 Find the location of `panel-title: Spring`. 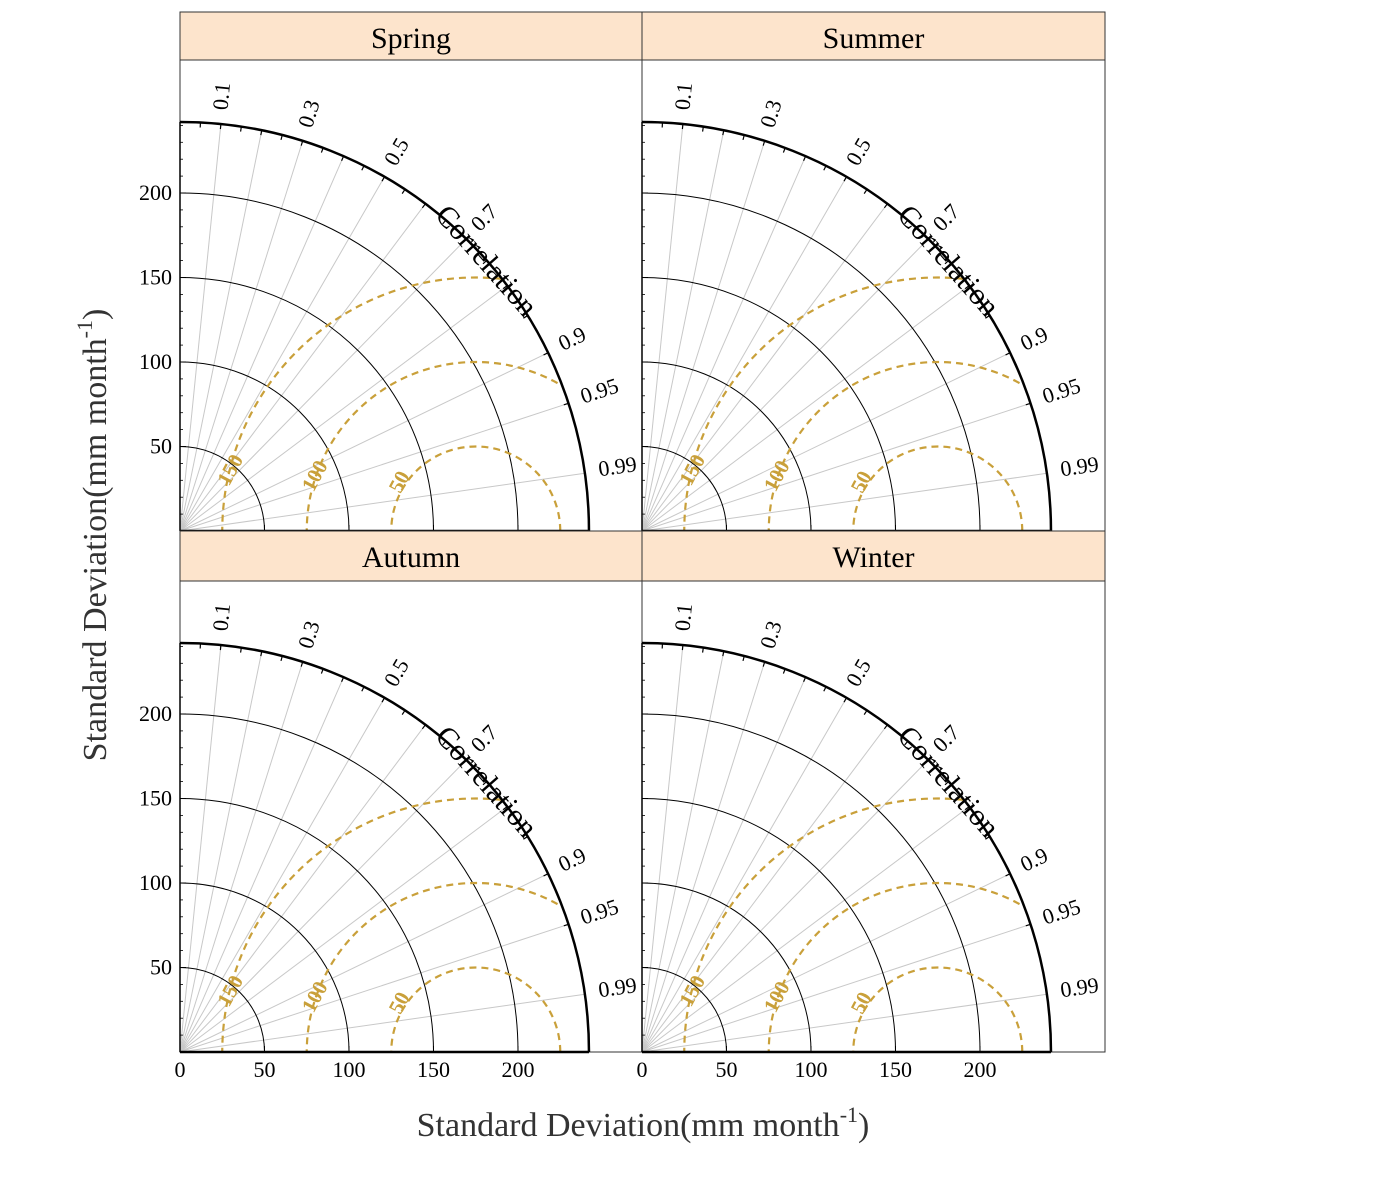

panel-title: Spring is located at coordinates (411, 38).